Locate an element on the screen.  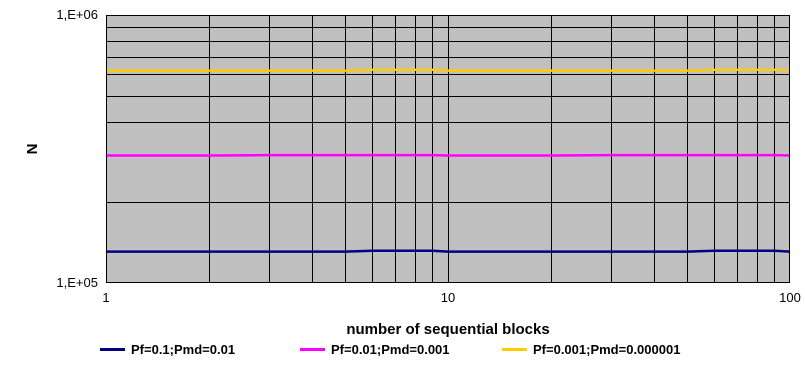
legend-label-series-3: Pf=0.001;Pmd=0.000001 is located at coordinates (607, 349).